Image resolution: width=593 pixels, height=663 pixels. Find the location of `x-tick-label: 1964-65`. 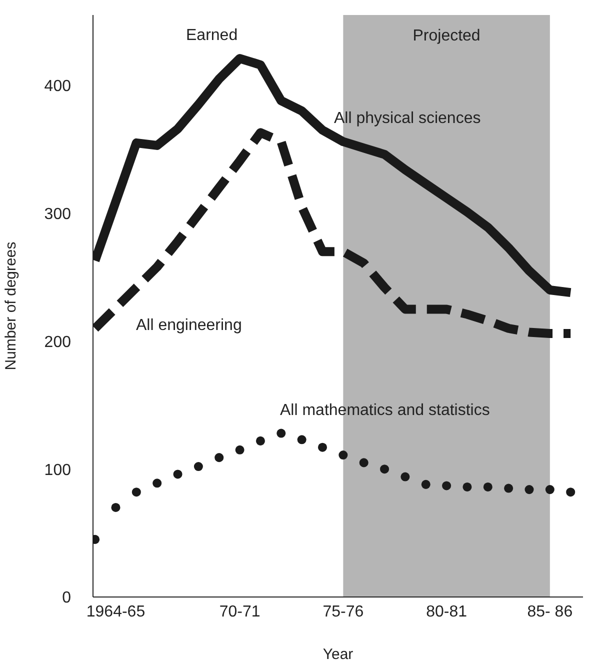

x-tick-label: 1964-65 is located at coordinates (116, 611).